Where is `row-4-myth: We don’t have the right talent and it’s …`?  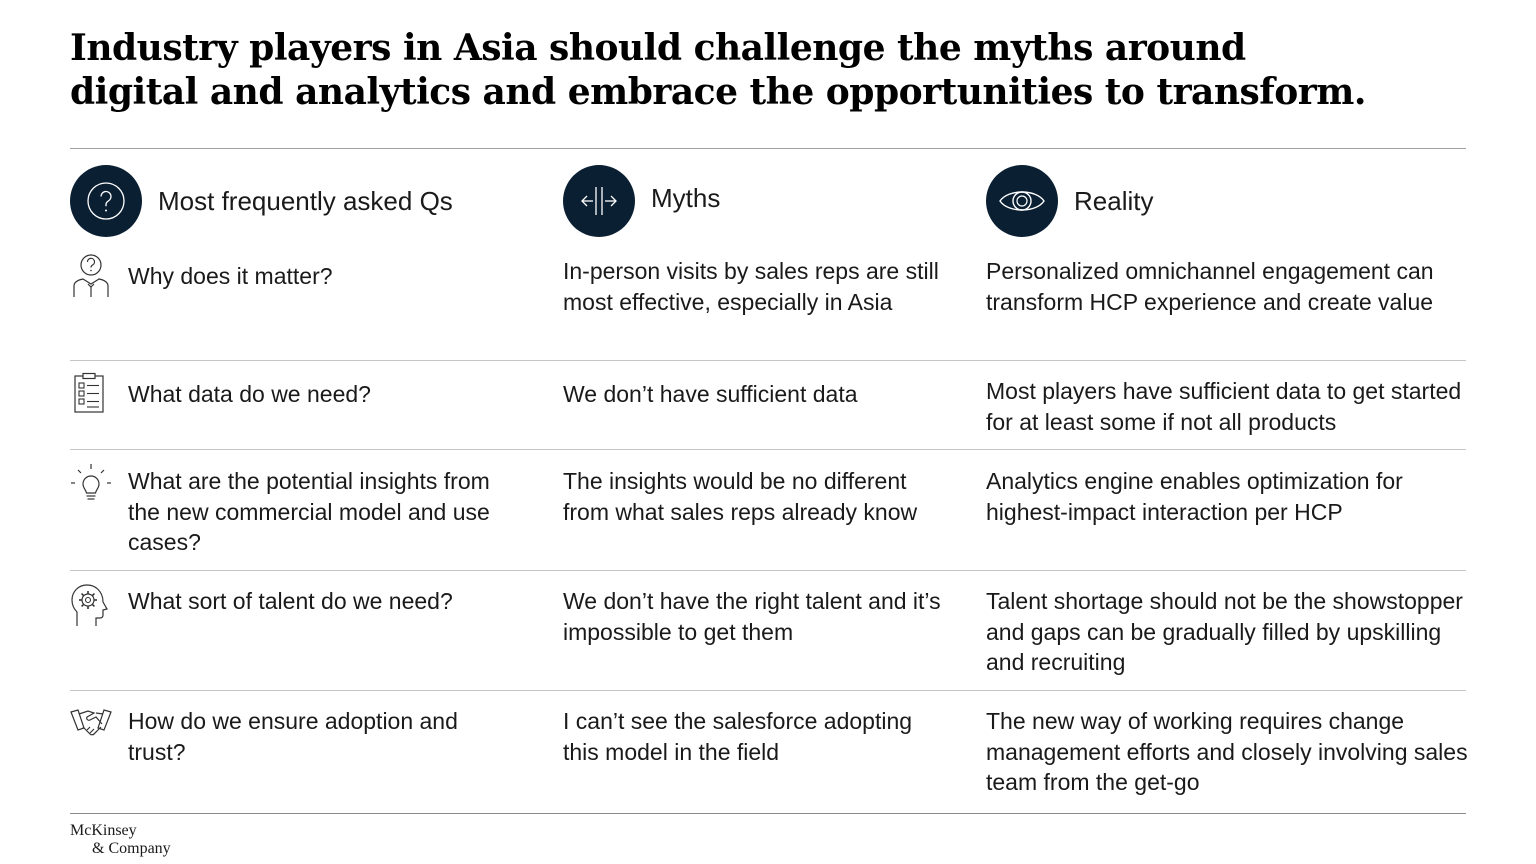 row-4-myth: We don’t have the right talent and it’s … is located at coordinates (752, 616).